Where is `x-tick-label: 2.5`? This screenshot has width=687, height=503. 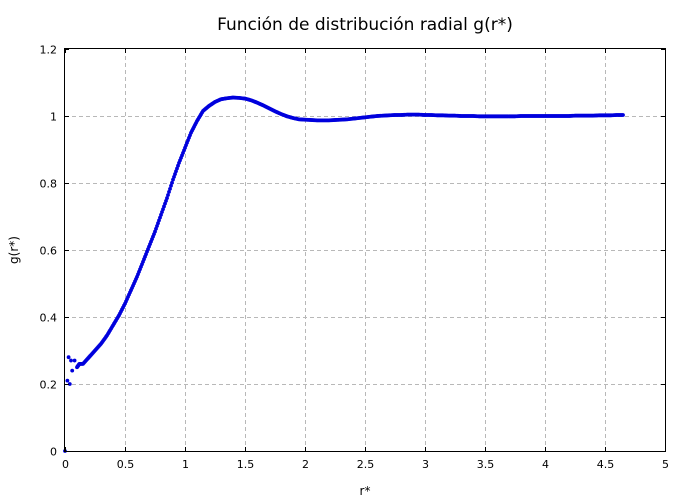
x-tick-label: 2.5 is located at coordinates (366, 464).